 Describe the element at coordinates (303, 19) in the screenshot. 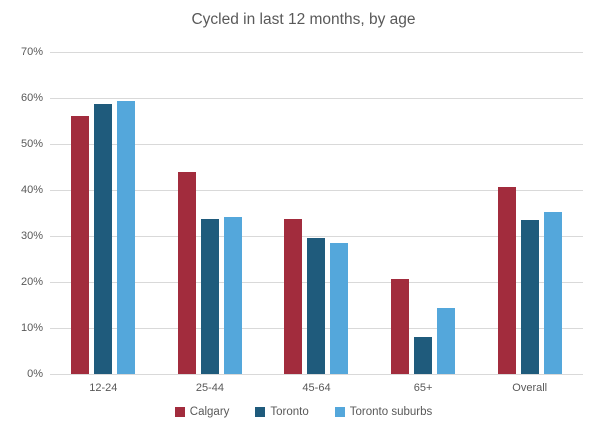

I see `chart-title: Cycled in last 12 months, by age` at that location.